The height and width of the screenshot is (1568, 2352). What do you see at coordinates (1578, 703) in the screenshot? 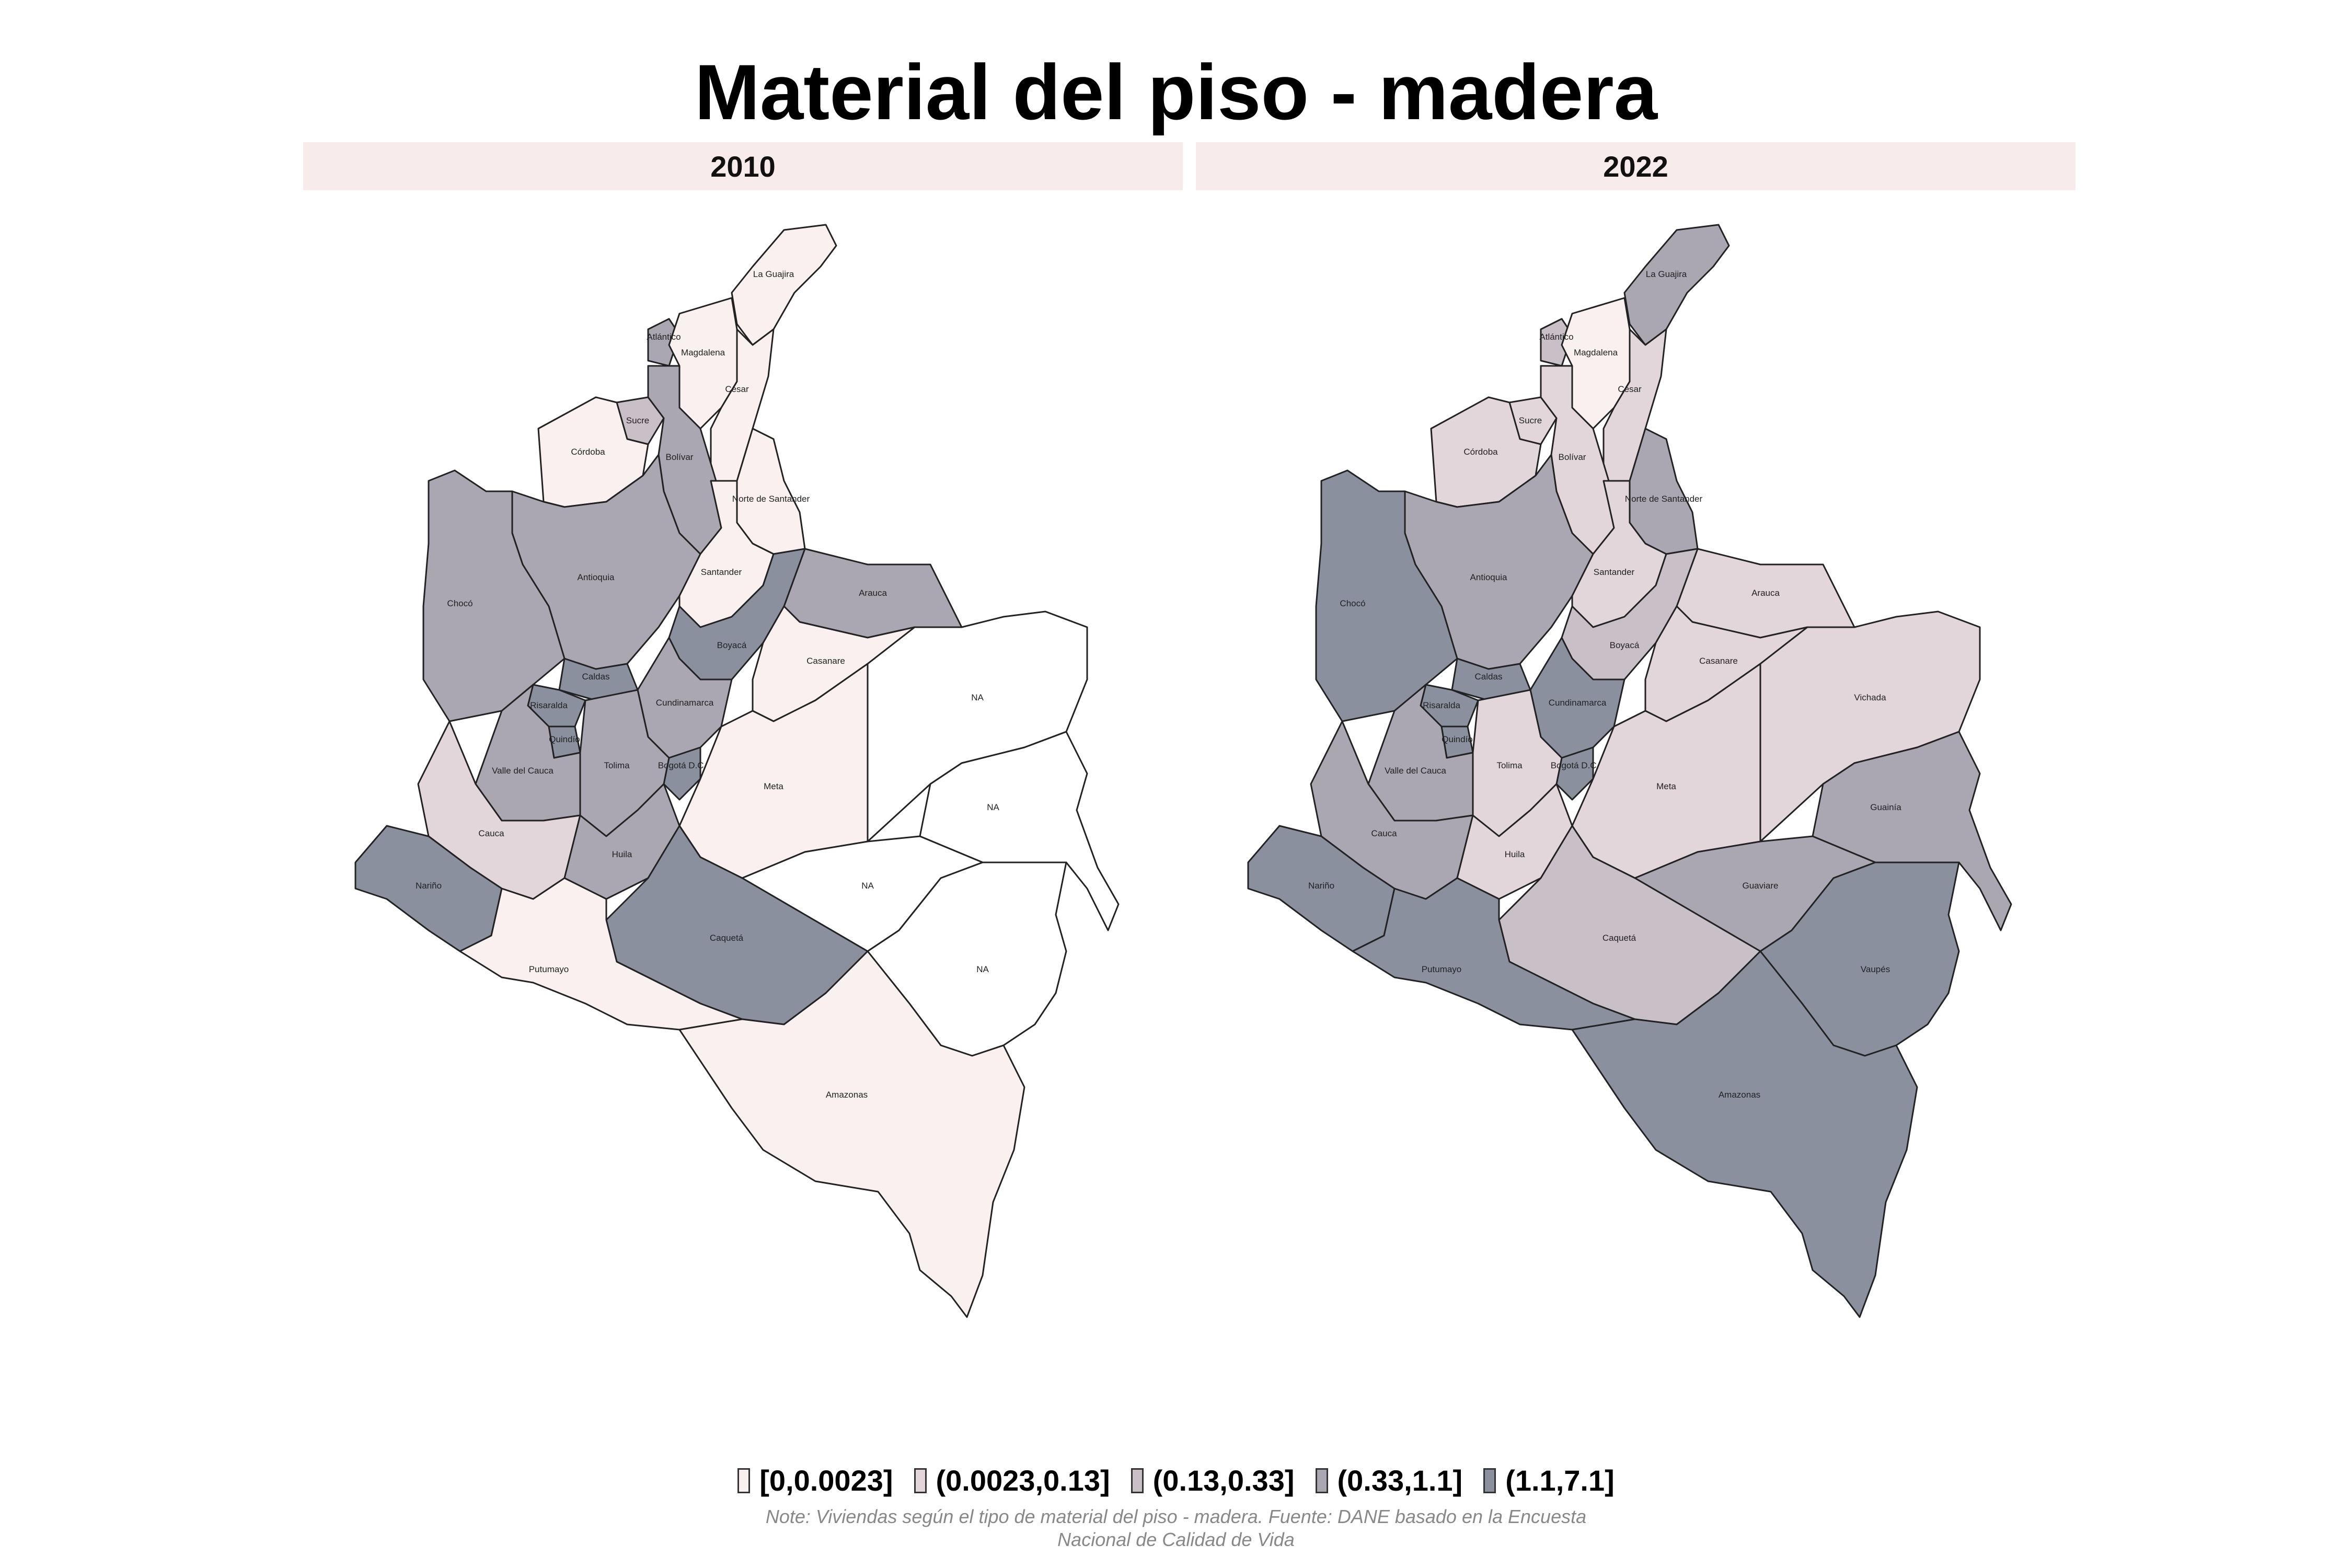
I see `region-label-cundinamarca-2022: Cundinamarca` at bounding box center [1578, 703].